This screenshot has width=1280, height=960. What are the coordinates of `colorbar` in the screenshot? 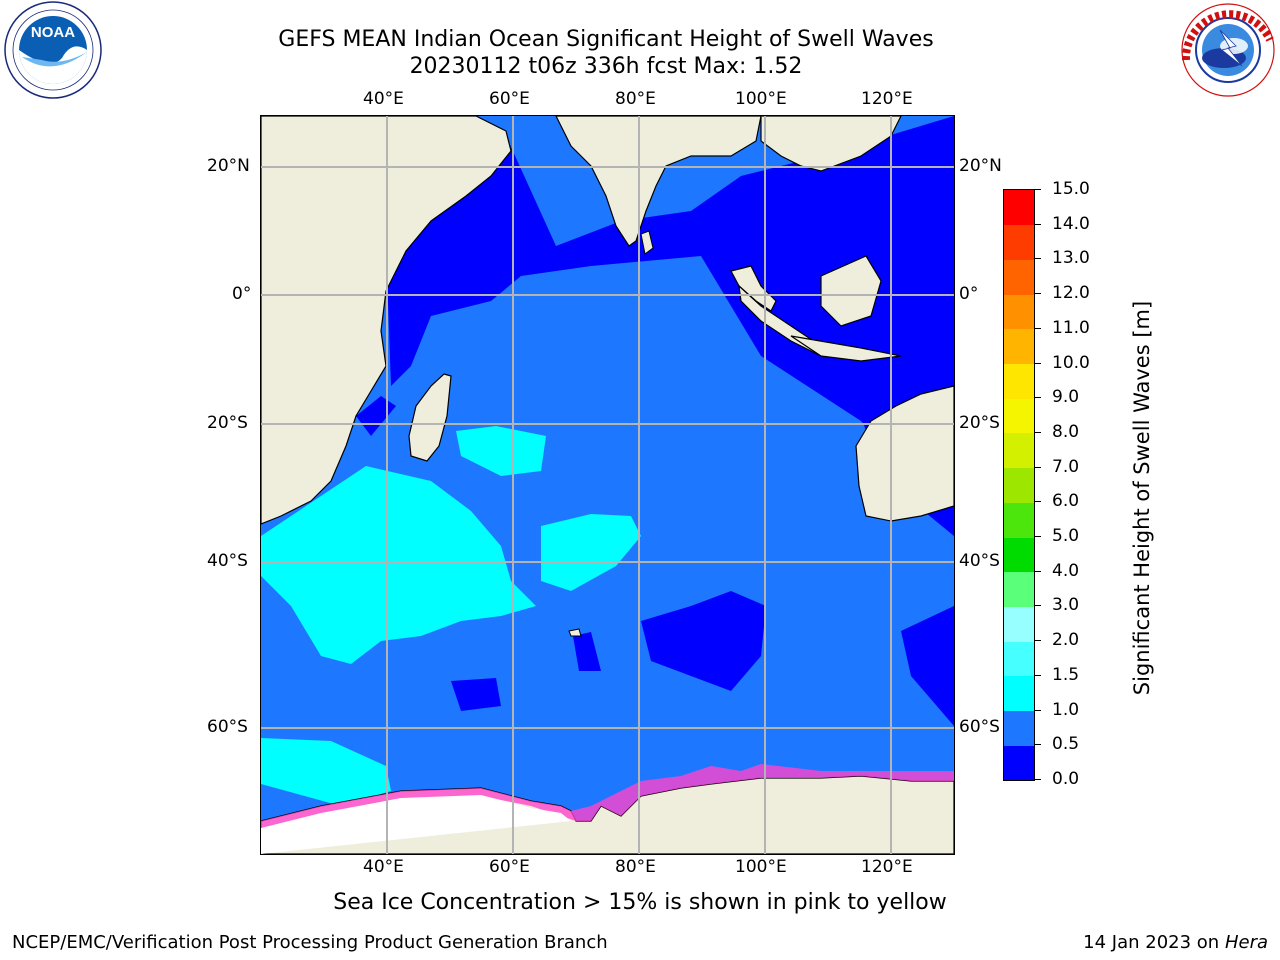 It's located at (1019, 485).